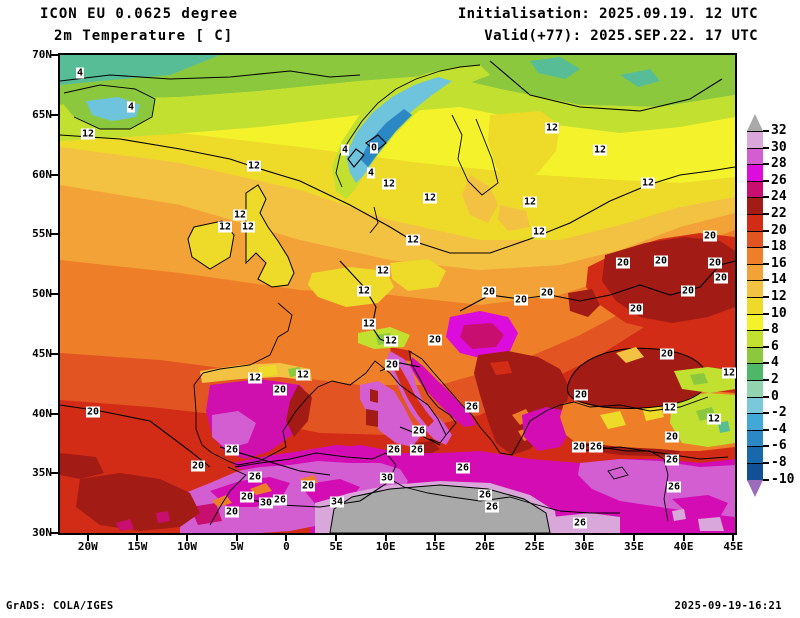 Image resolution: width=800 pixels, height=618 pixels. I want to click on init-time: Initialisation: 2025.09.19. 12 UTC, so click(607, 14).